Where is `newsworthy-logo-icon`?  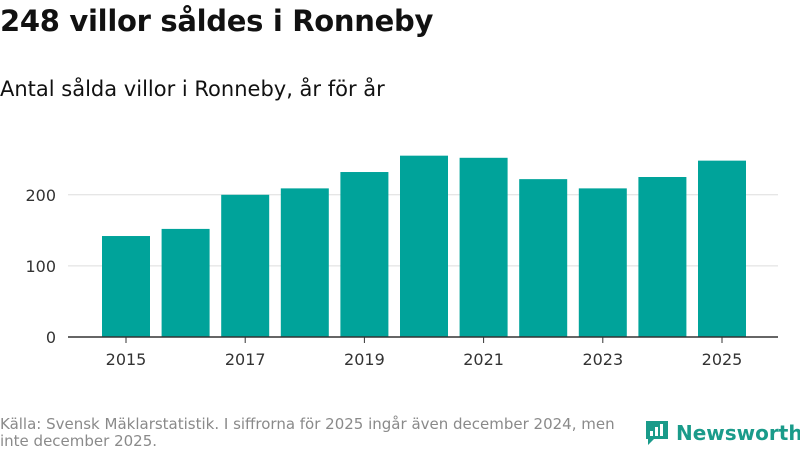 newsworthy-logo-icon is located at coordinates (657, 433).